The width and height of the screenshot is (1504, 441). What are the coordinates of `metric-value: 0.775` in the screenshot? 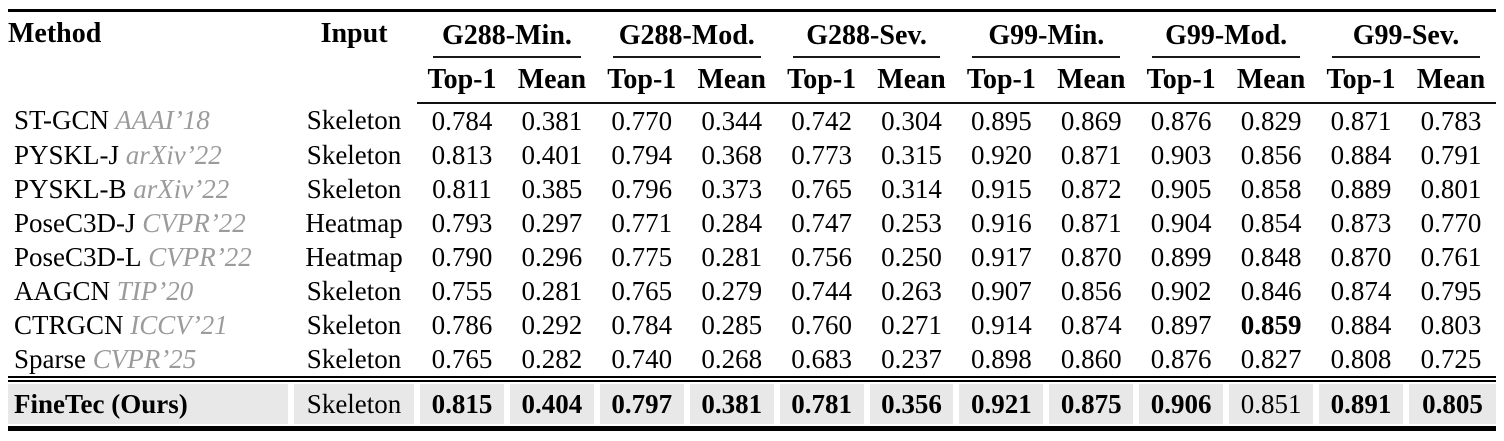 It's located at (642, 257).